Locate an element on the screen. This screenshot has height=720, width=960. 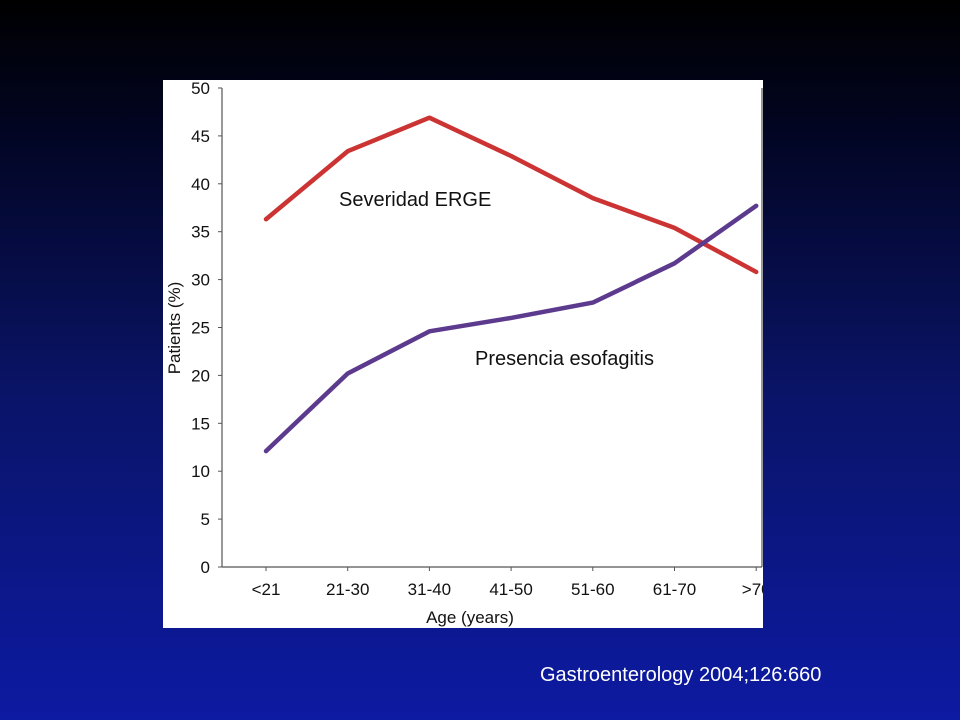
y-tick-label: 5 is located at coordinates (205, 519).